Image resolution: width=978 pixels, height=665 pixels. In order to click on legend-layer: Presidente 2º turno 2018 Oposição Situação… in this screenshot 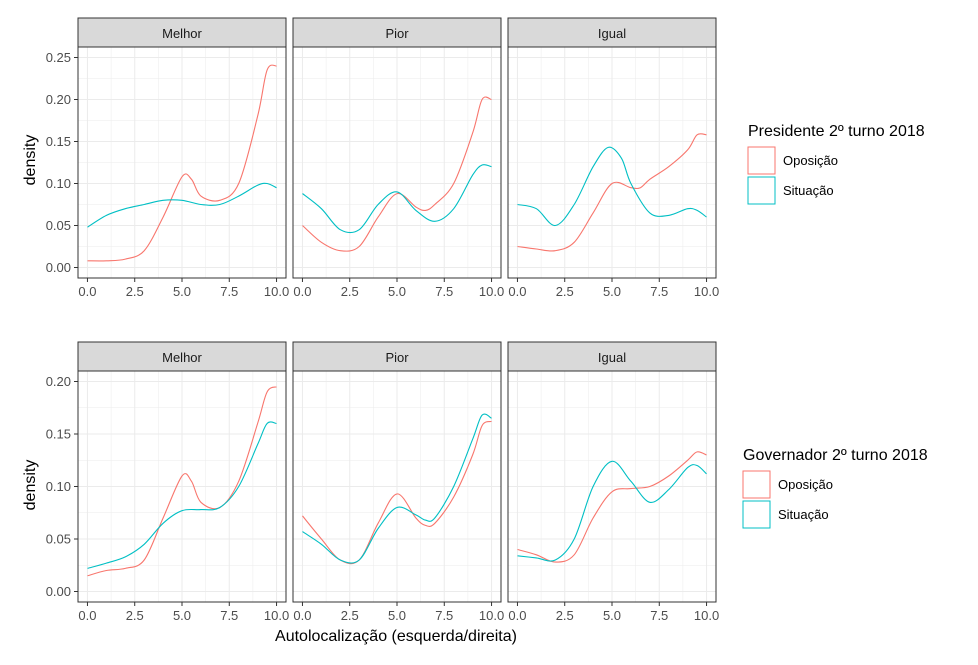, I will do `click(835, 326)`.